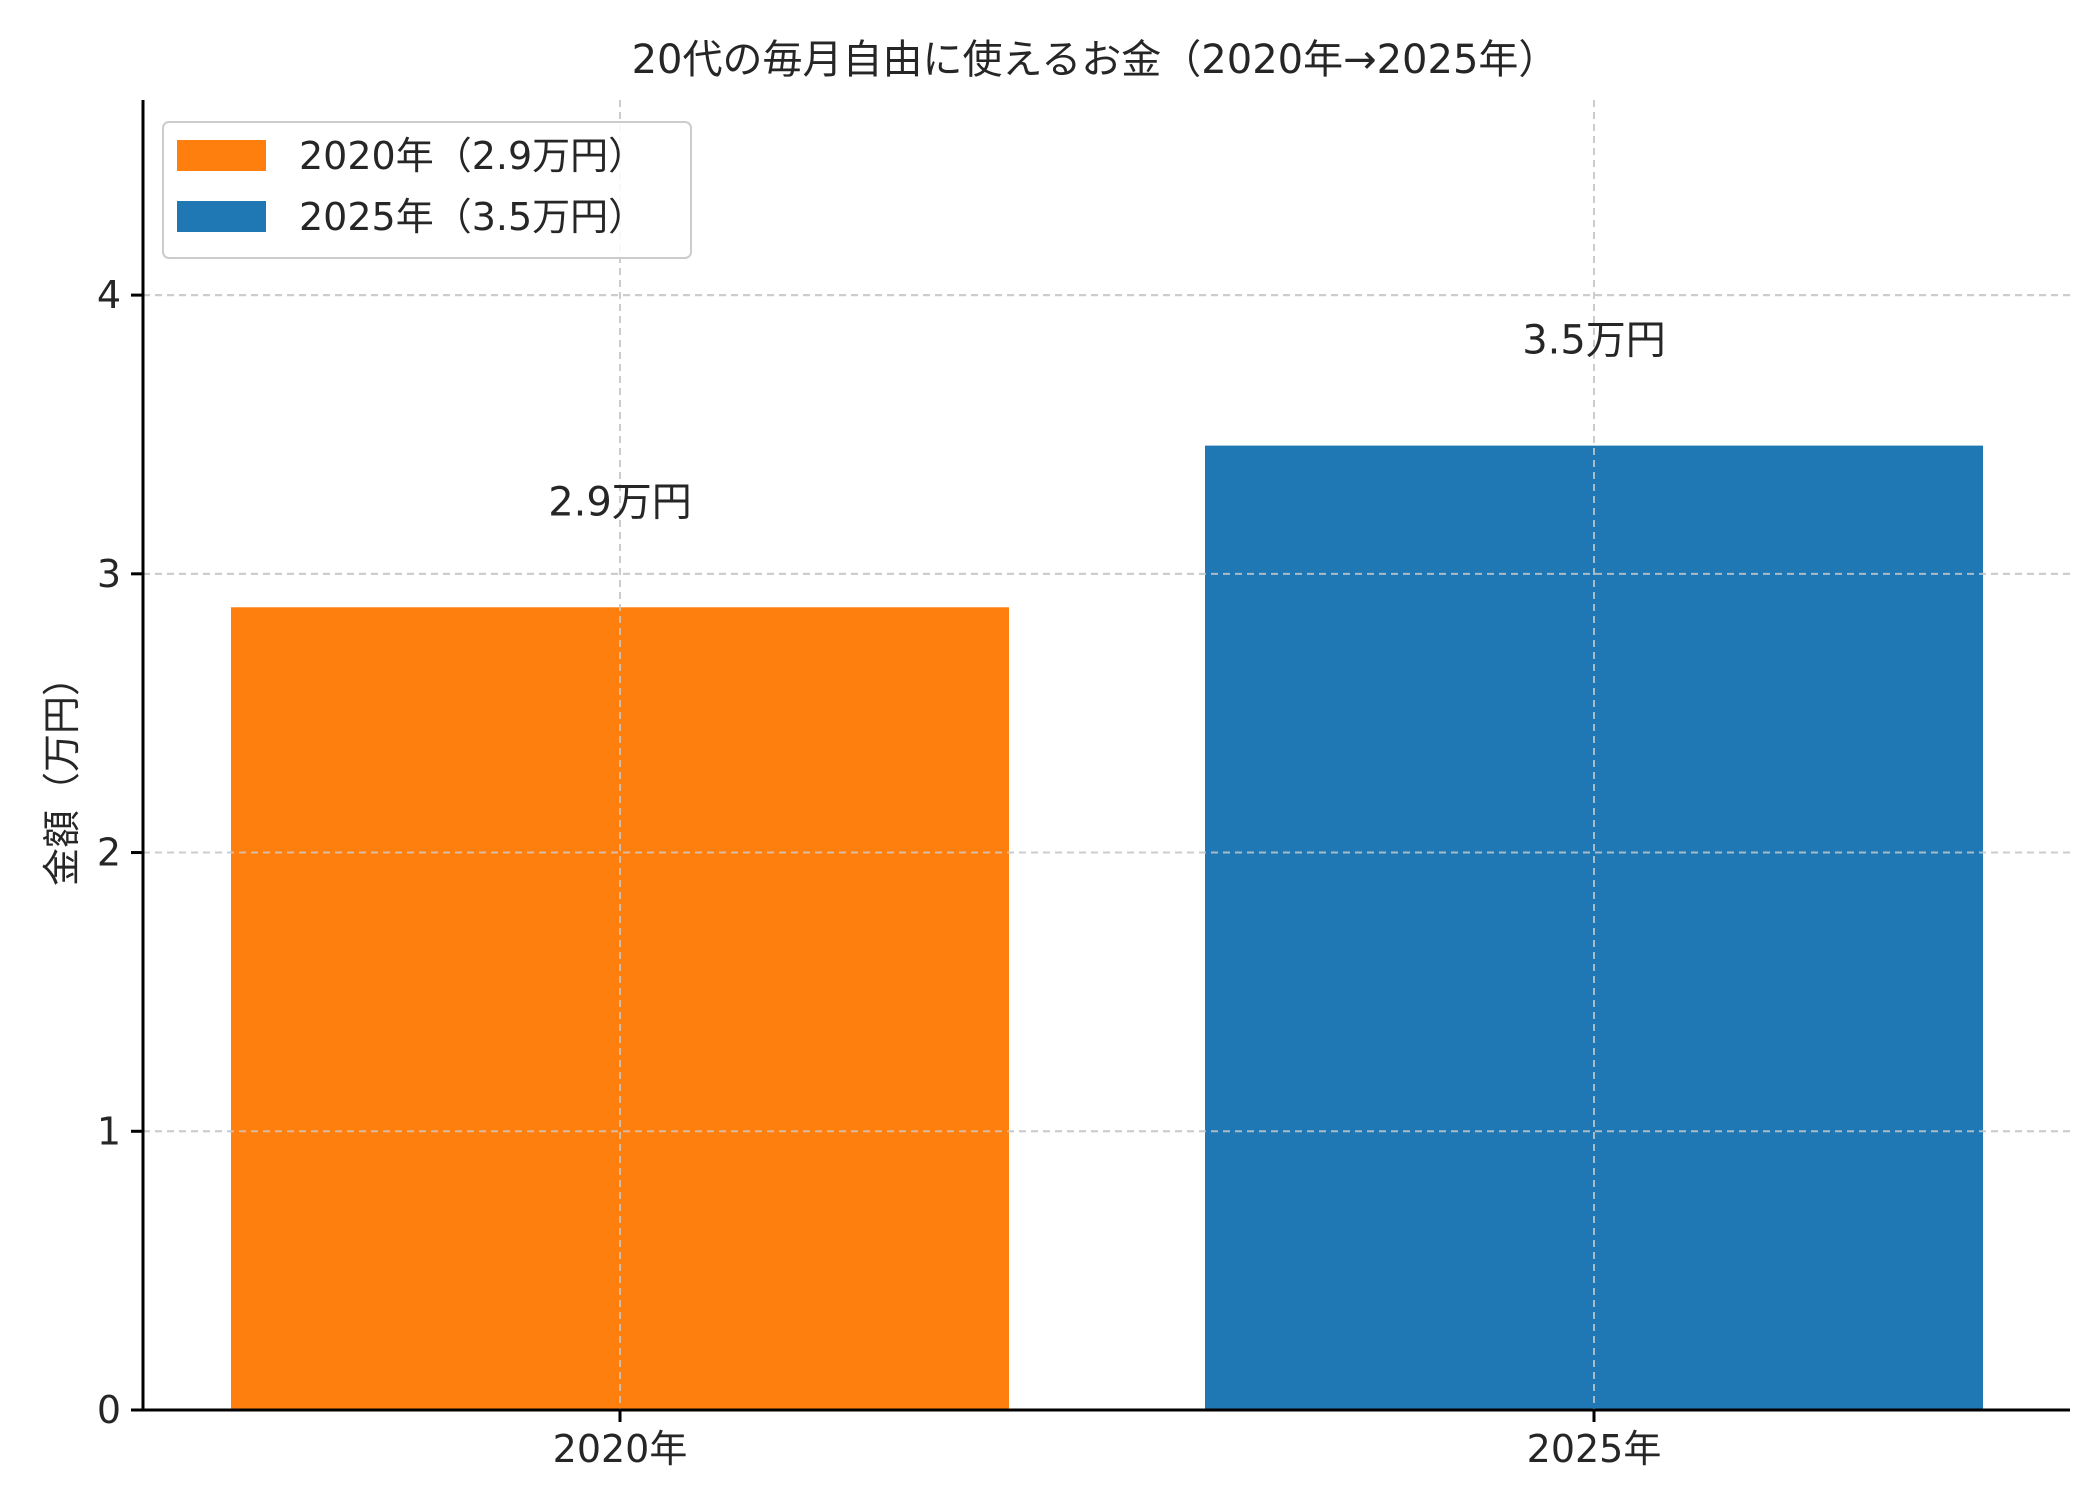 The height and width of the screenshot is (1500, 2100). What do you see at coordinates (1107, 422) in the screenshot?
I see `data-labels: 2.9万円 3.5万円` at bounding box center [1107, 422].